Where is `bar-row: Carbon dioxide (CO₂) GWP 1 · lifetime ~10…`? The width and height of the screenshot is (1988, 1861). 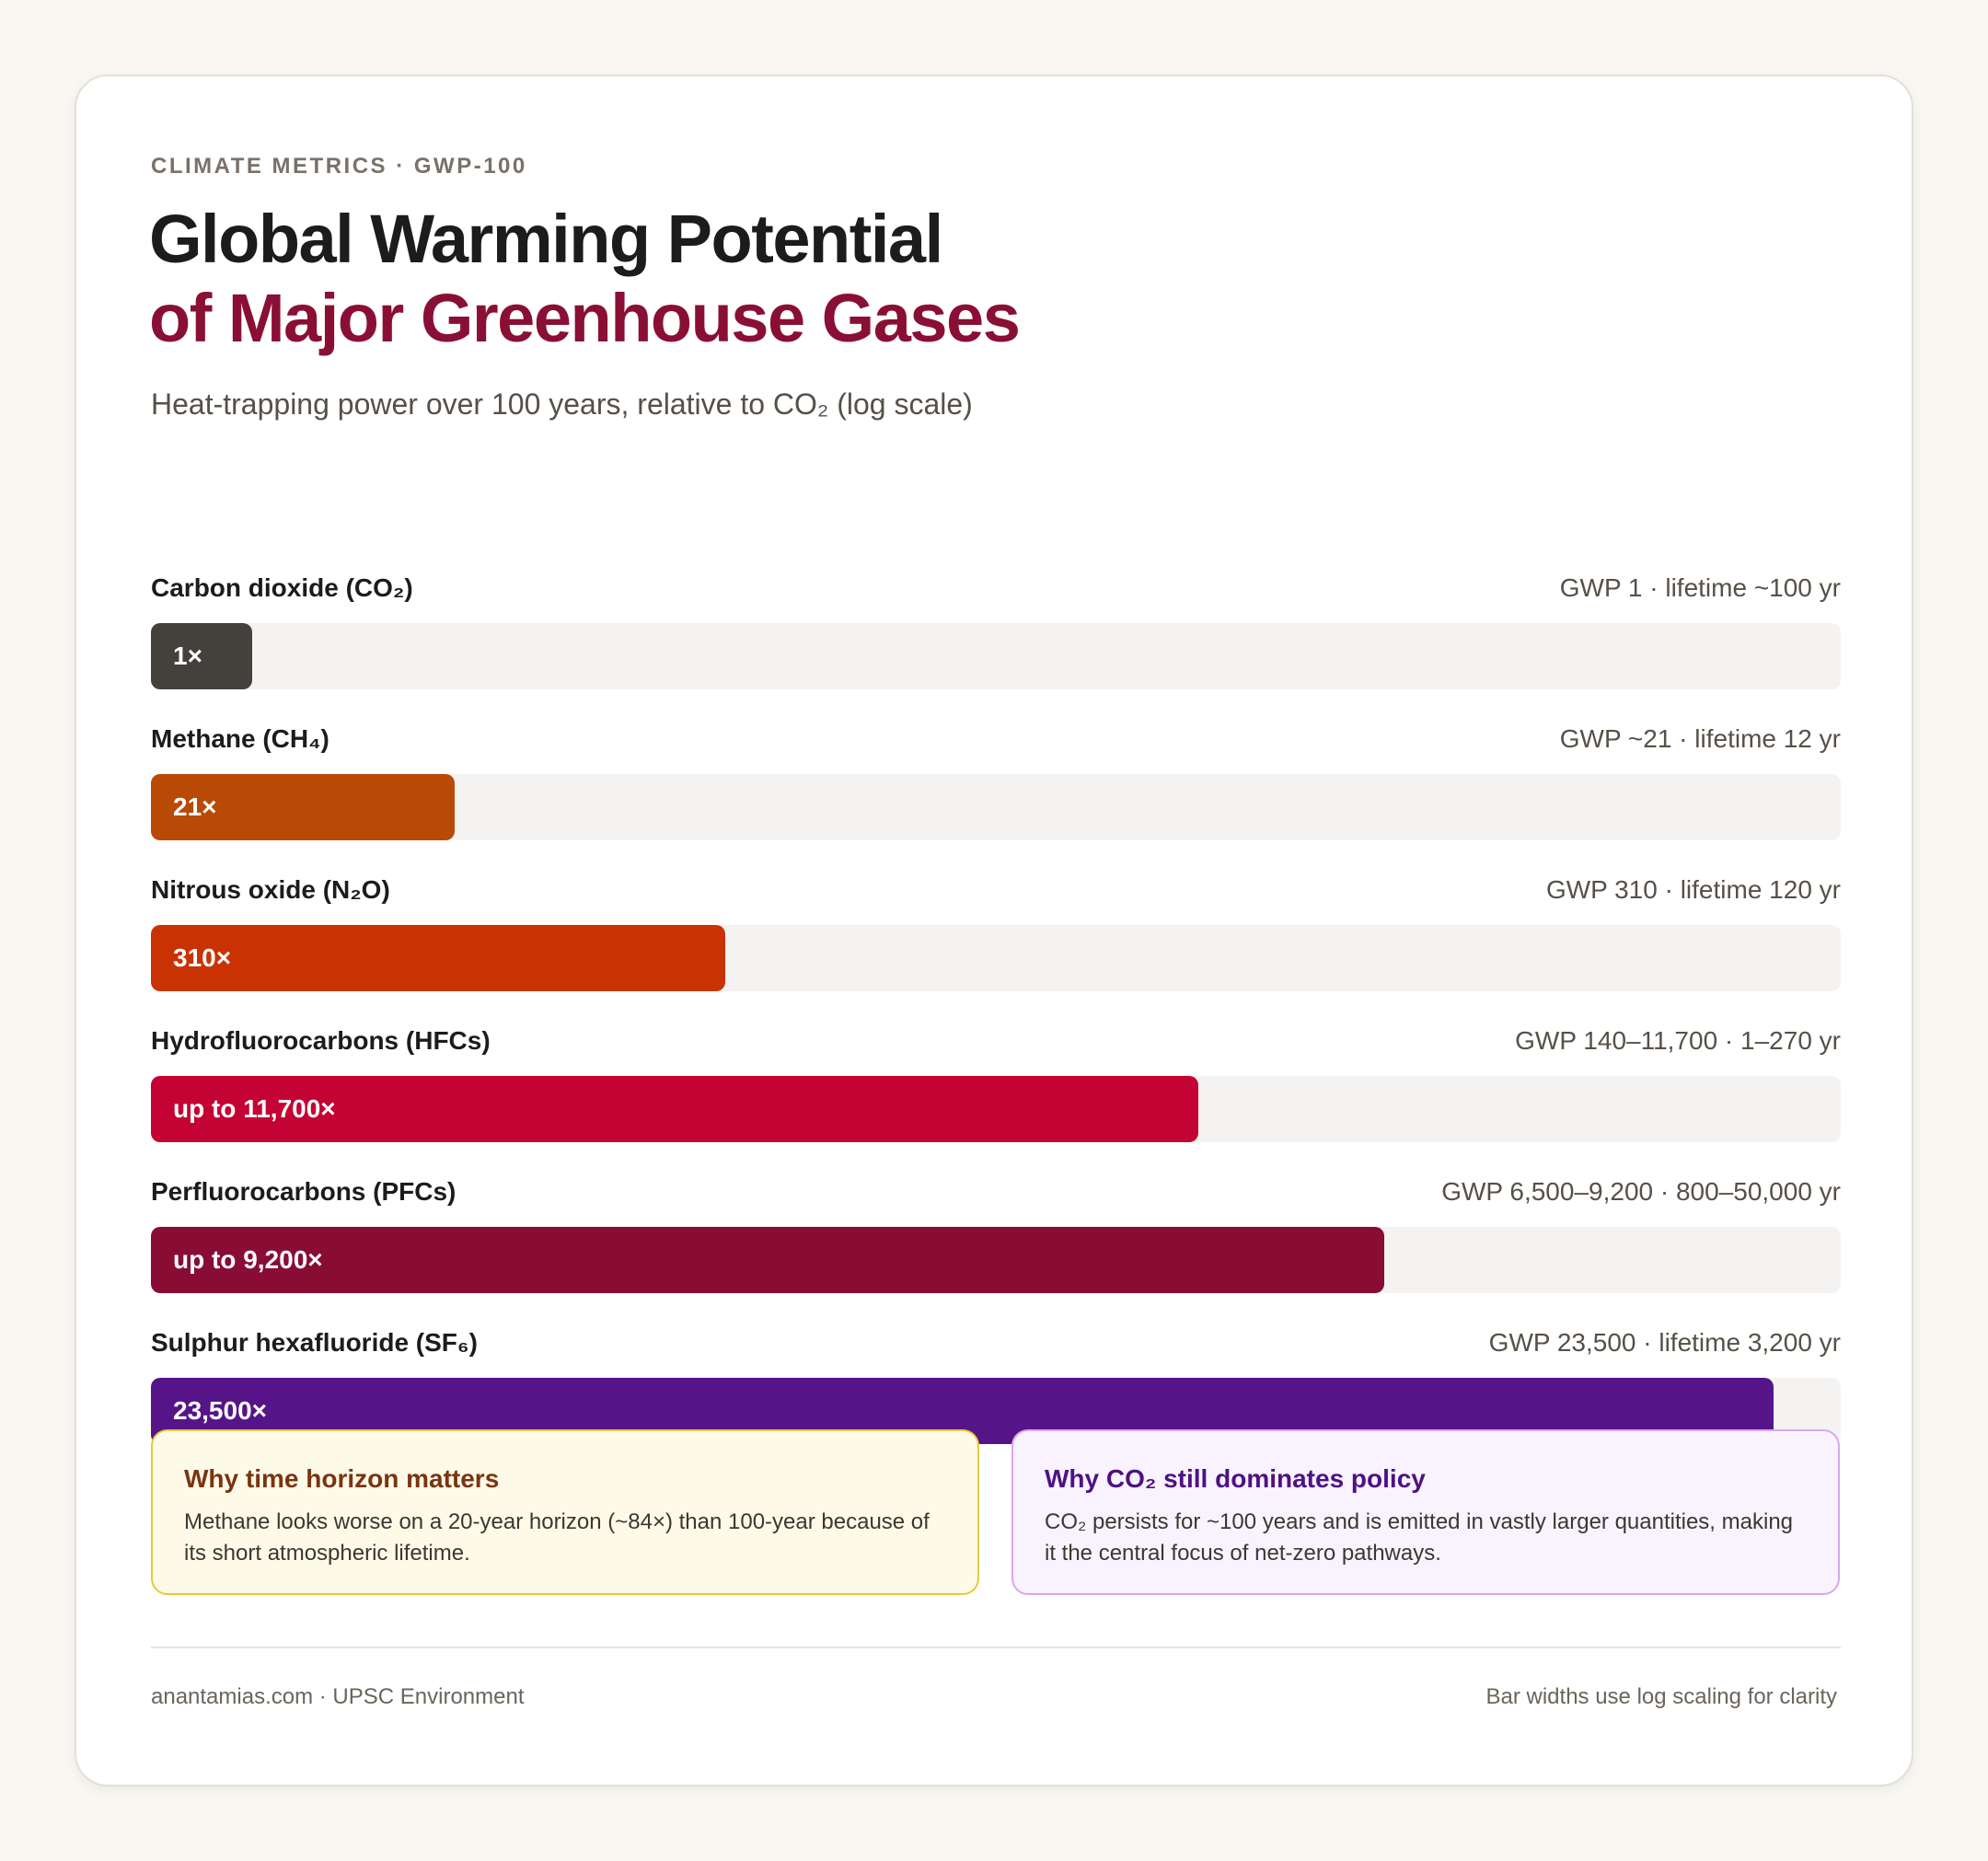 bar-row: Carbon dioxide (CO₂) GWP 1 · lifetime ~10… is located at coordinates (996, 648).